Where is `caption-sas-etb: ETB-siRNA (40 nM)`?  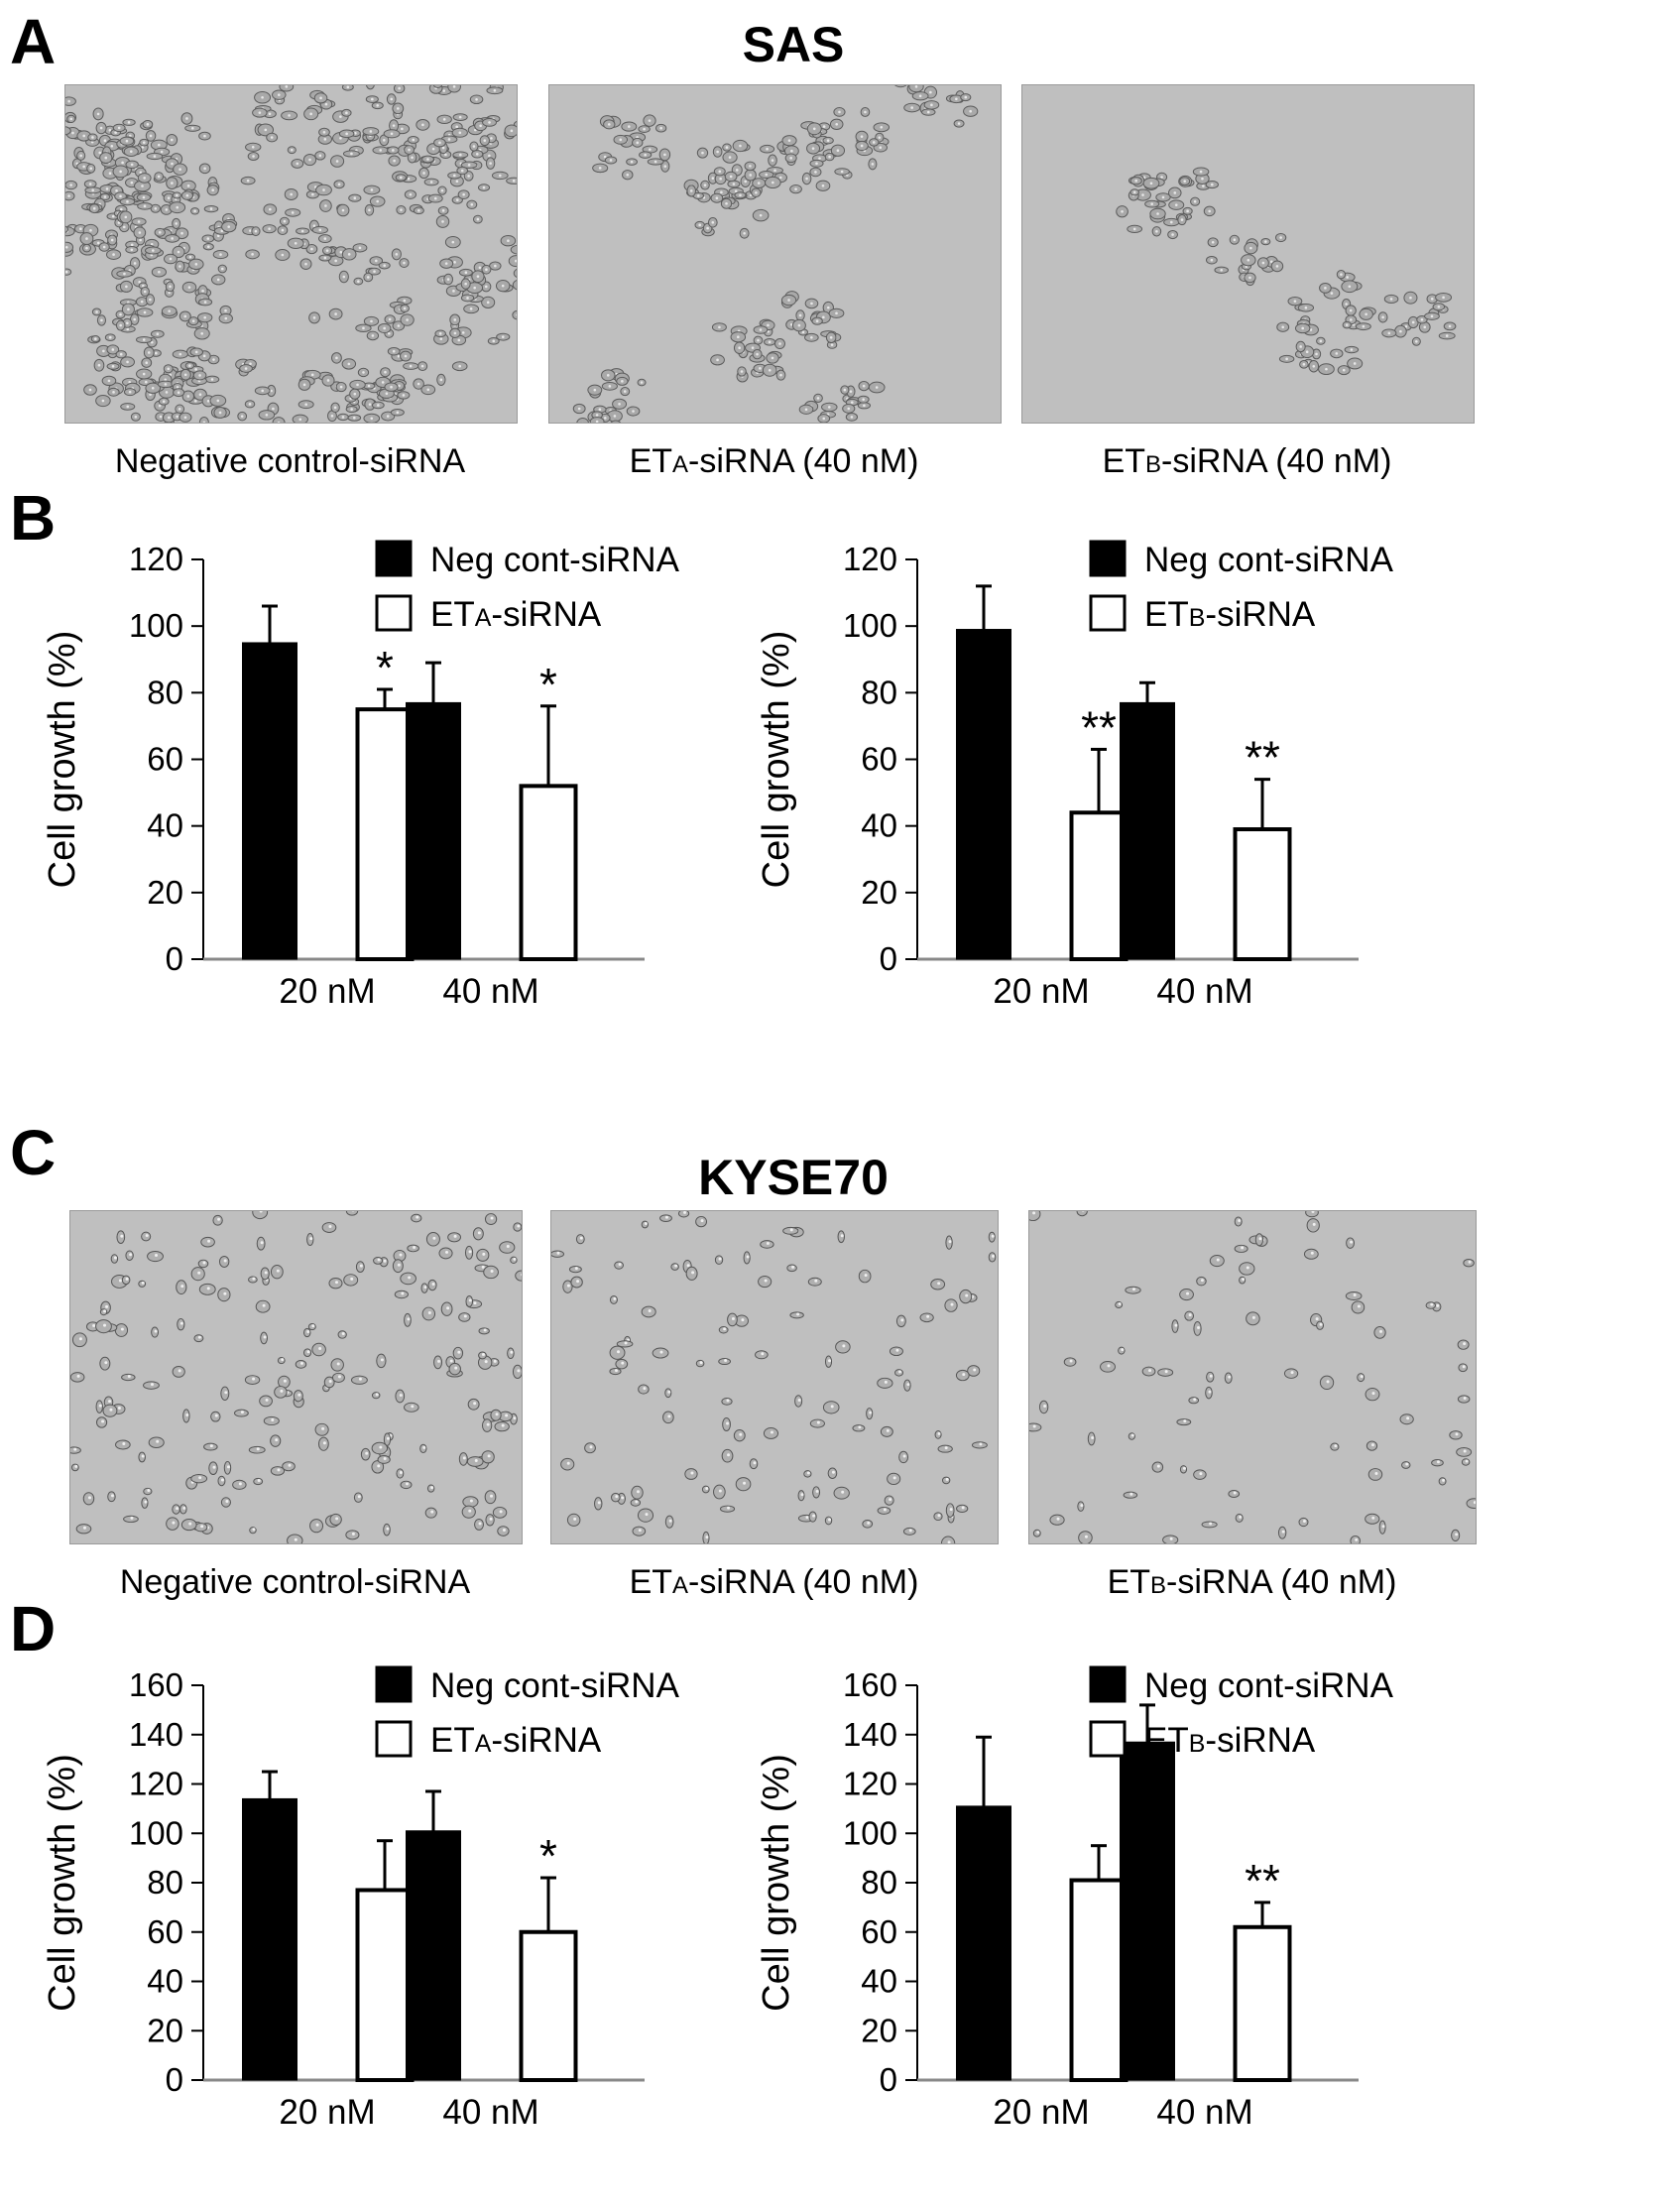
caption-sas-etb: ETB-siRNA (40 nM) is located at coordinates (1247, 461).